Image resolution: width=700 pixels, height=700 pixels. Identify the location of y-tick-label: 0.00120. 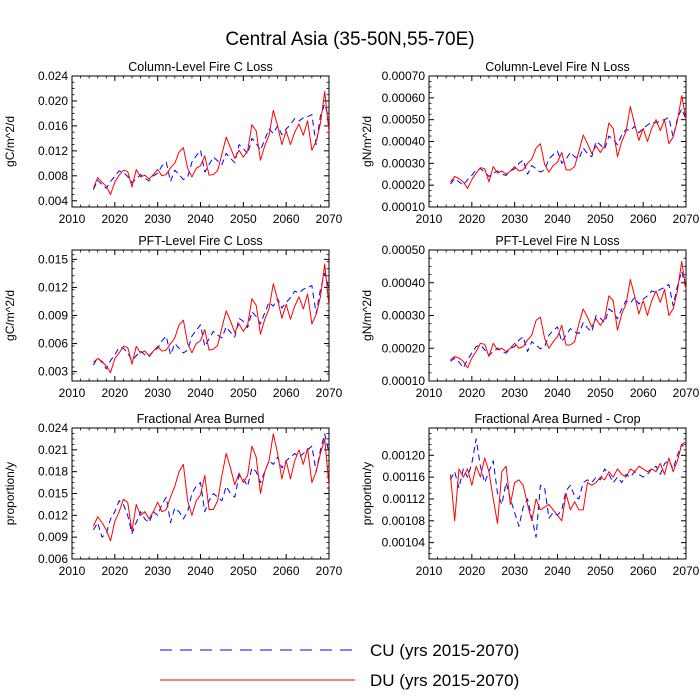
(404, 455).